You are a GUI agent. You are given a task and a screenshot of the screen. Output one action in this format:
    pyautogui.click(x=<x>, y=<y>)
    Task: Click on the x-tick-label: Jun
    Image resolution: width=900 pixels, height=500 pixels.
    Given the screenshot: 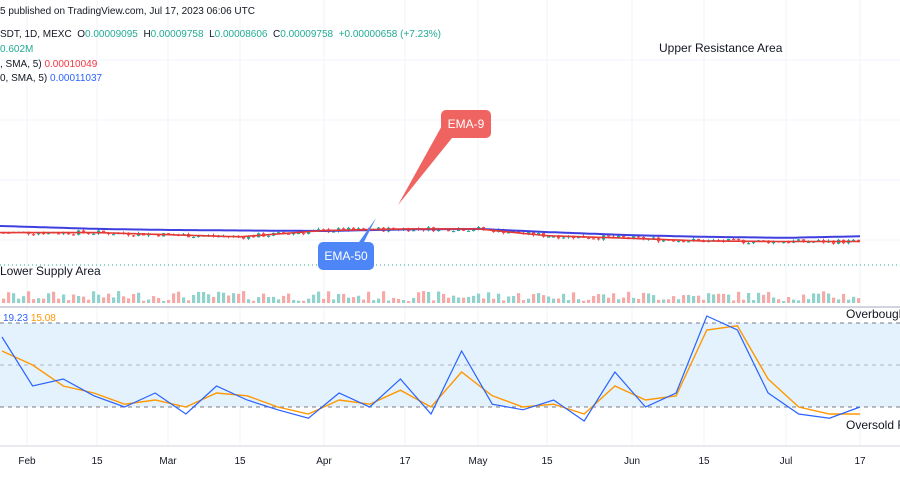 What is the action you would take?
    pyautogui.click(x=632, y=461)
    